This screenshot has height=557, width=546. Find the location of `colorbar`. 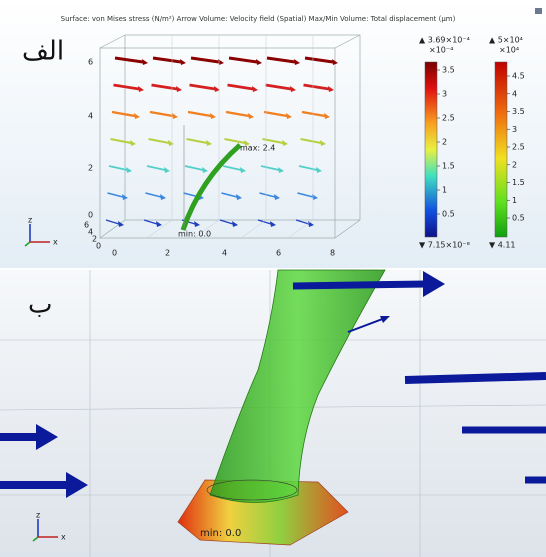

colorbar is located at coordinates (501, 149).